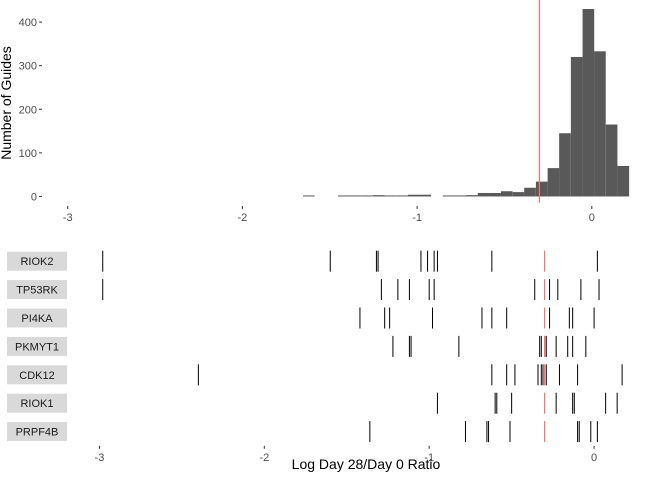 Image resolution: width=672 pixels, height=480 pixels. I want to click on strip-label: RIOK1, so click(36, 404).